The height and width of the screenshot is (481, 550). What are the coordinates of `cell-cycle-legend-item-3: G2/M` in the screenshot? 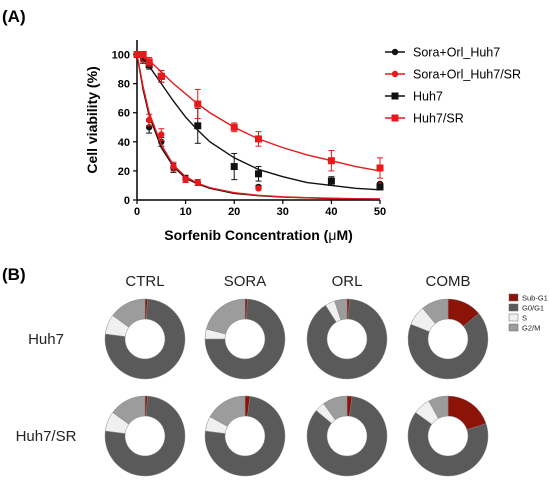 It's located at (524, 328).